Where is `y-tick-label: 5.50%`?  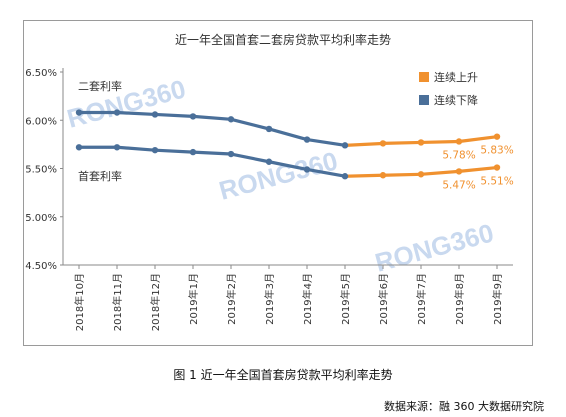
y-tick-label: 5.50% is located at coordinates (41, 170).